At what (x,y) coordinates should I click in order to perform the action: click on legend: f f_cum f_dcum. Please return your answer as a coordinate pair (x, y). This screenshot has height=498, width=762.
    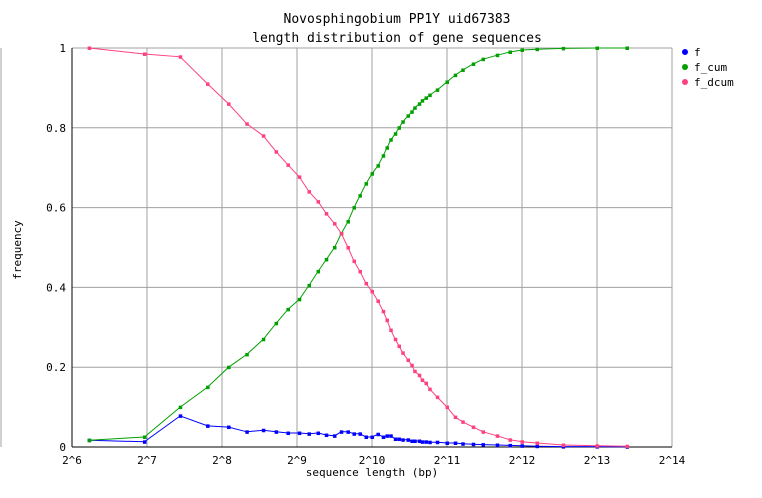
    Looking at the image, I should click on (708, 67).